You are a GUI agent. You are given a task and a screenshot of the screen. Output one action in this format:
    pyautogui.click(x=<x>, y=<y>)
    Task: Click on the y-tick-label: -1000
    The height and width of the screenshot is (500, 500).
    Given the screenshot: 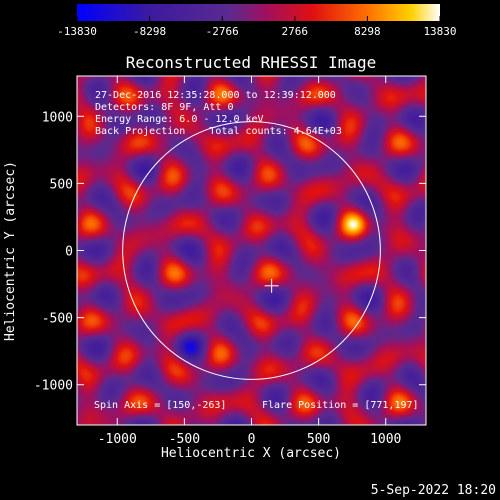 What is the action you would take?
    pyautogui.click(x=53, y=386)
    